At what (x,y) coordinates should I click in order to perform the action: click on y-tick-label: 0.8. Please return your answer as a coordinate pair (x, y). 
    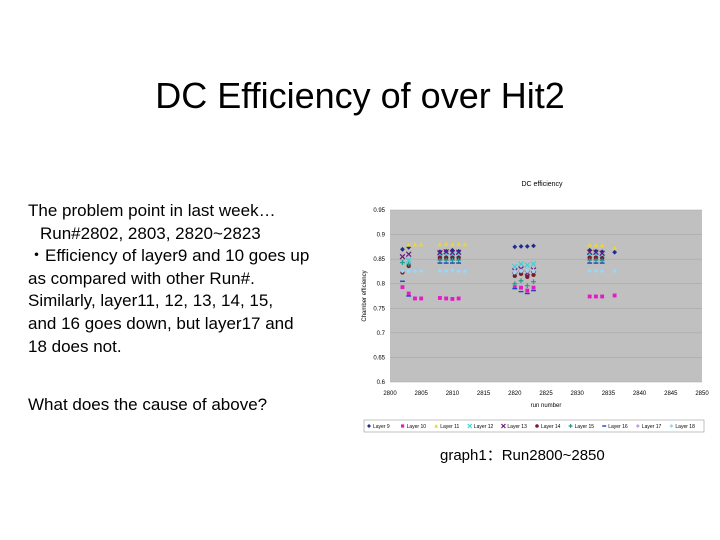
    Looking at the image, I should click on (381, 285).